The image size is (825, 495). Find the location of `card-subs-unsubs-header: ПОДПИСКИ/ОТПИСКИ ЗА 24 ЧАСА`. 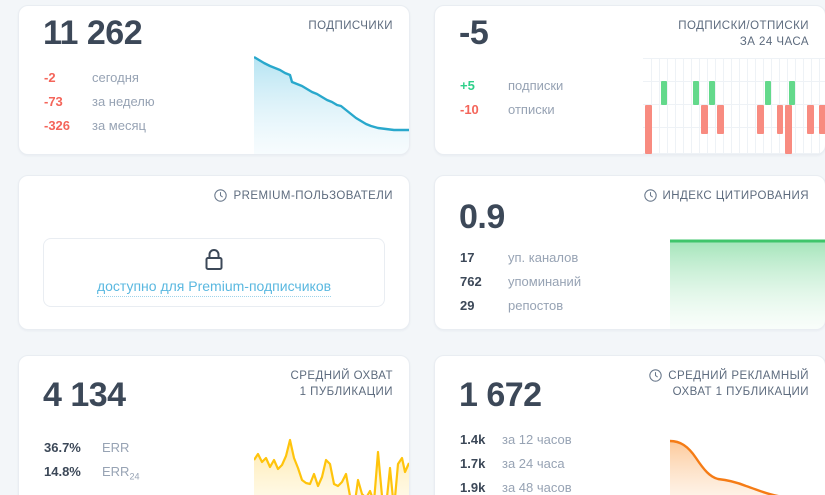

card-subs-unsubs-header: ПОДПИСКИ/ОТПИСКИ ЗА 24 ЧАСА is located at coordinates (743, 34).